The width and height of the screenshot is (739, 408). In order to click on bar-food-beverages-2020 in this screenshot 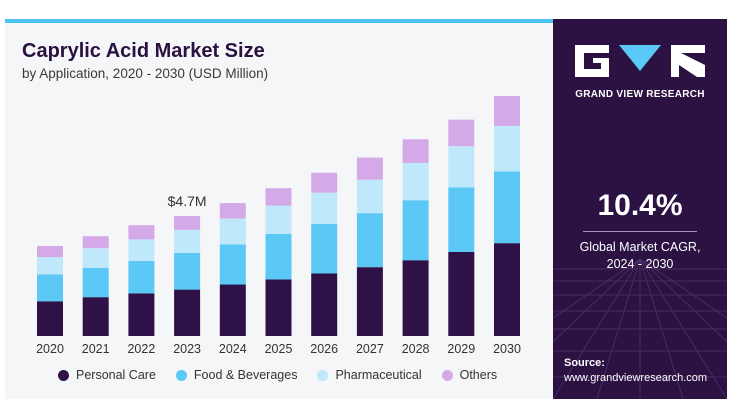, I will do `click(50, 288)`.